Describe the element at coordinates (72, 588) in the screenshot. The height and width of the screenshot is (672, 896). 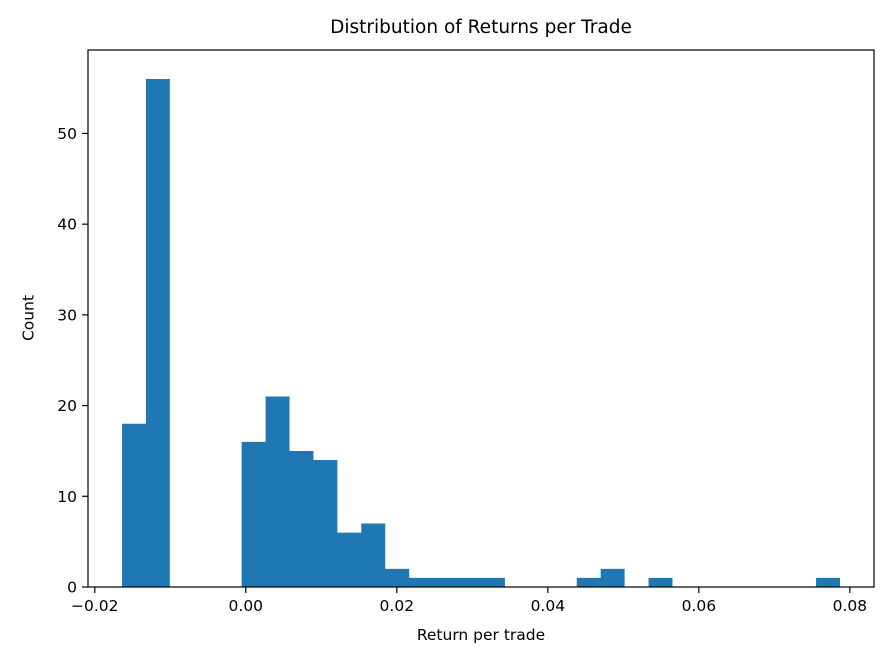
I see `y-tick-label: 0` at that location.